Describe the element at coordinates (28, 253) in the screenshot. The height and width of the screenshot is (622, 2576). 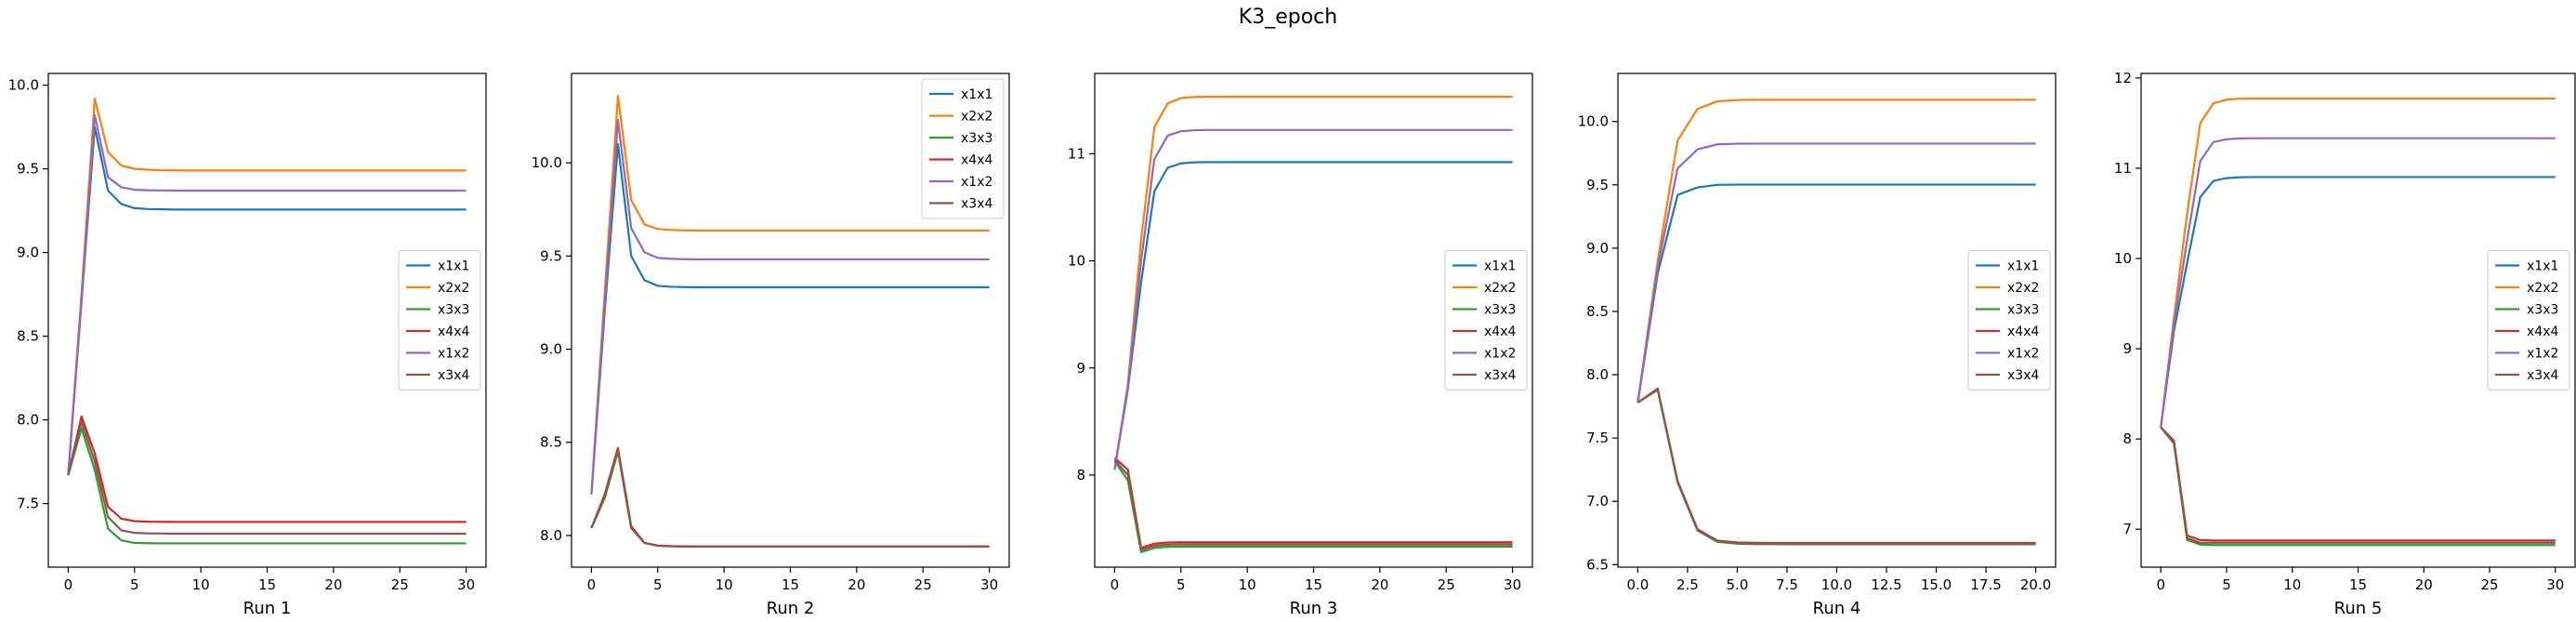
I see `y-tick-label: 9.0` at that location.